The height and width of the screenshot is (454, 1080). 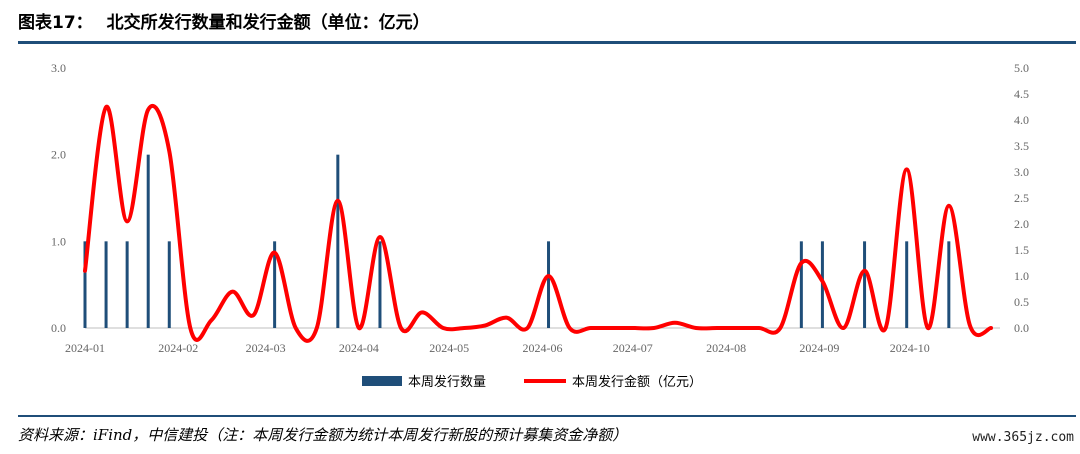 I want to click on x-tick-label: 2024-06, so click(x=543, y=348).